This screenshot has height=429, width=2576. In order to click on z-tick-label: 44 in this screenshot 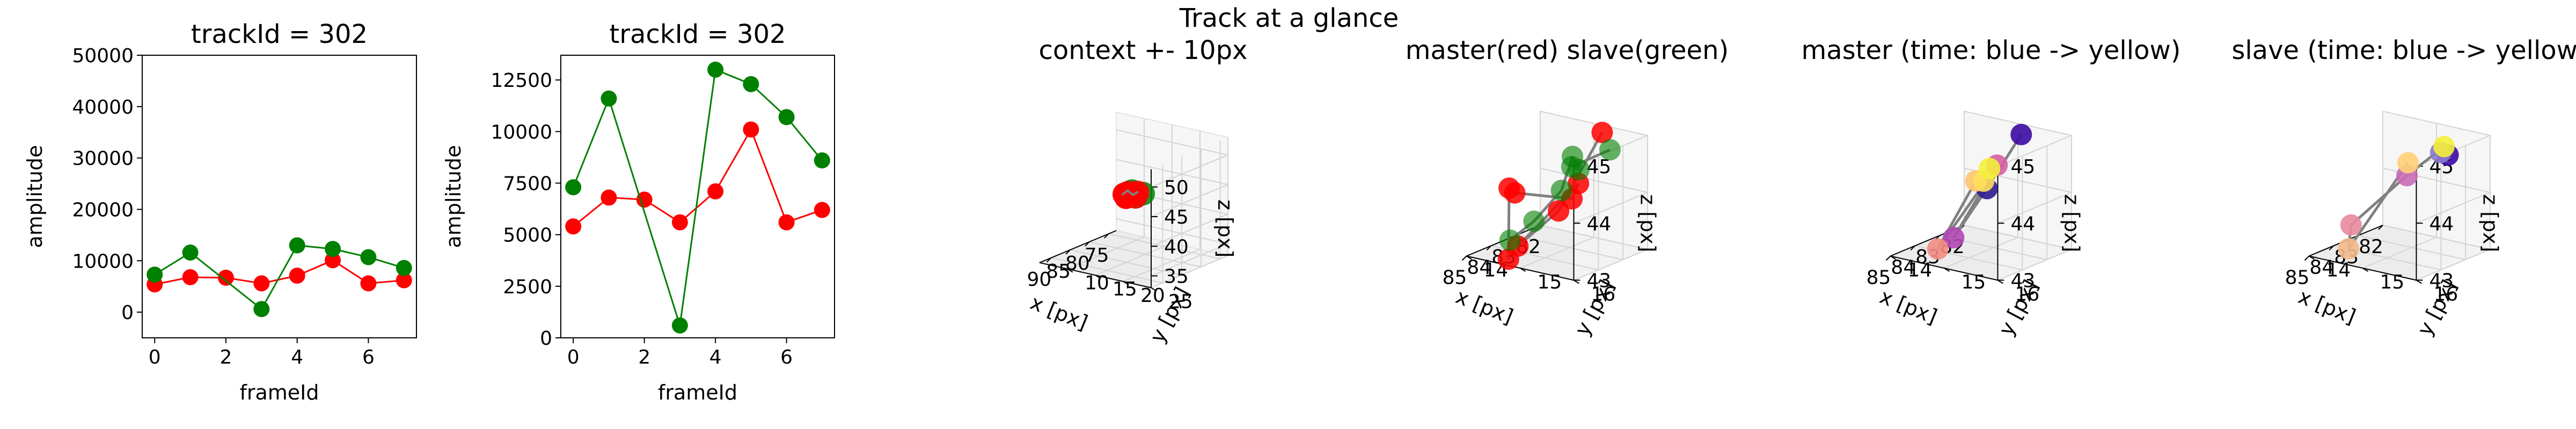, I will do `click(2023, 224)`.